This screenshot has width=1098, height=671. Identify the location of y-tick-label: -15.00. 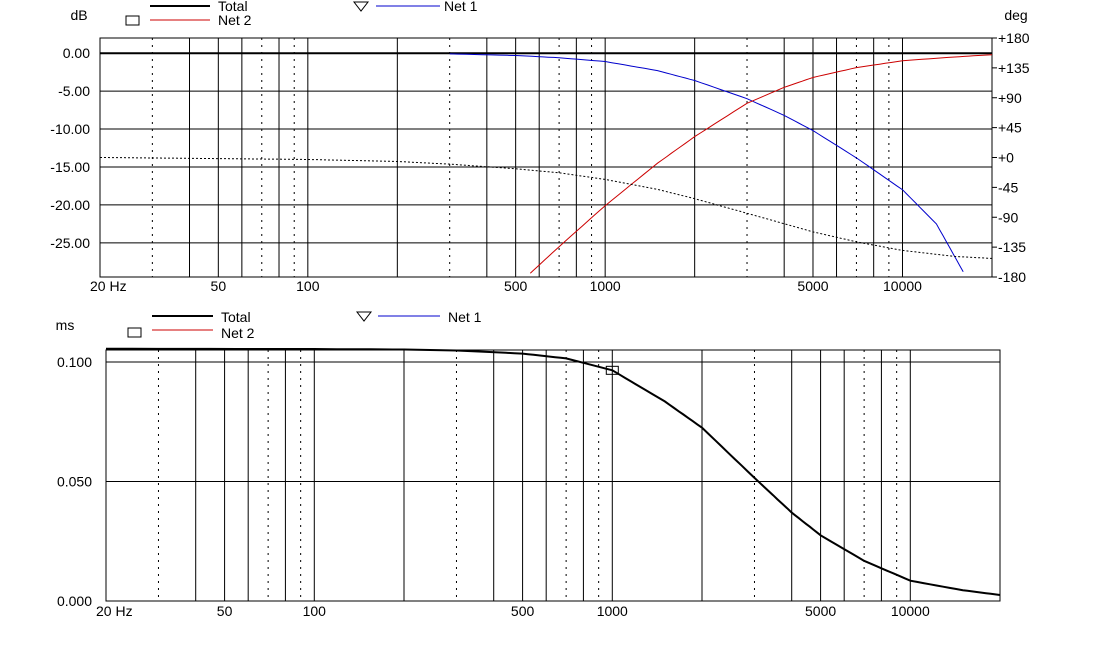
(70, 167).